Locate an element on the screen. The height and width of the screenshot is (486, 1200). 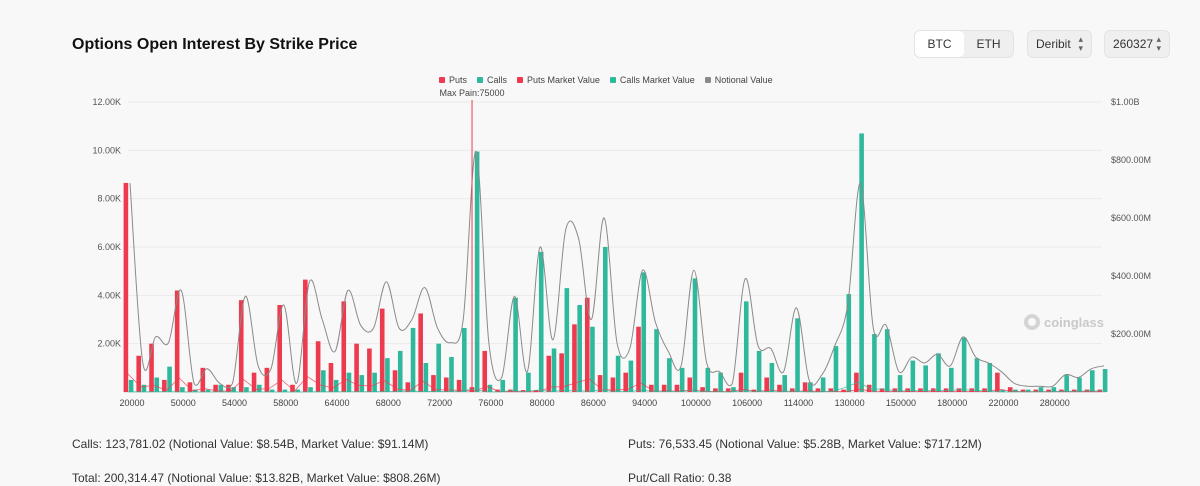
put-call-ratio: Put/Call Ratio: 0.38 is located at coordinates (680, 478).